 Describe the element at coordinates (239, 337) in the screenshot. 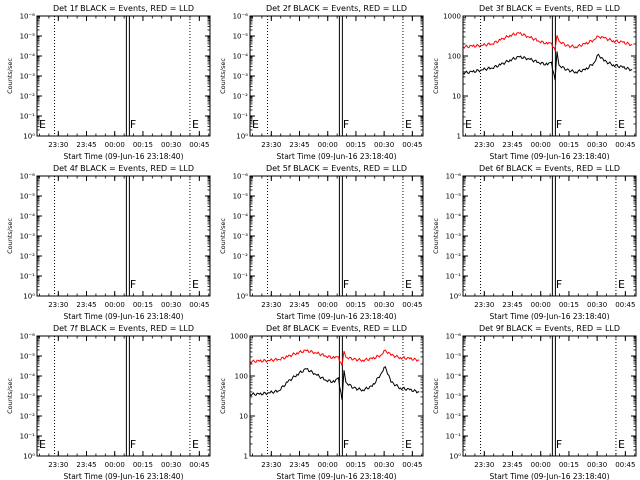

I see `y-tick-label: 1000` at that location.